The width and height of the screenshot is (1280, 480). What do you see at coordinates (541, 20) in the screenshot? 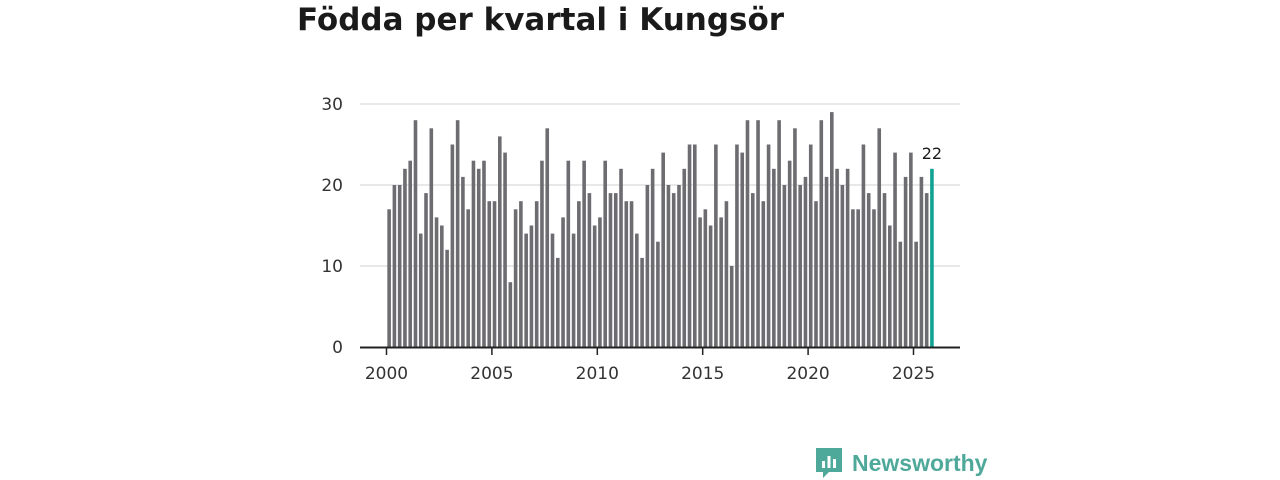
I see `chart-title: Födda per kvartal i Kungsör` at bounding box center [541, 20].